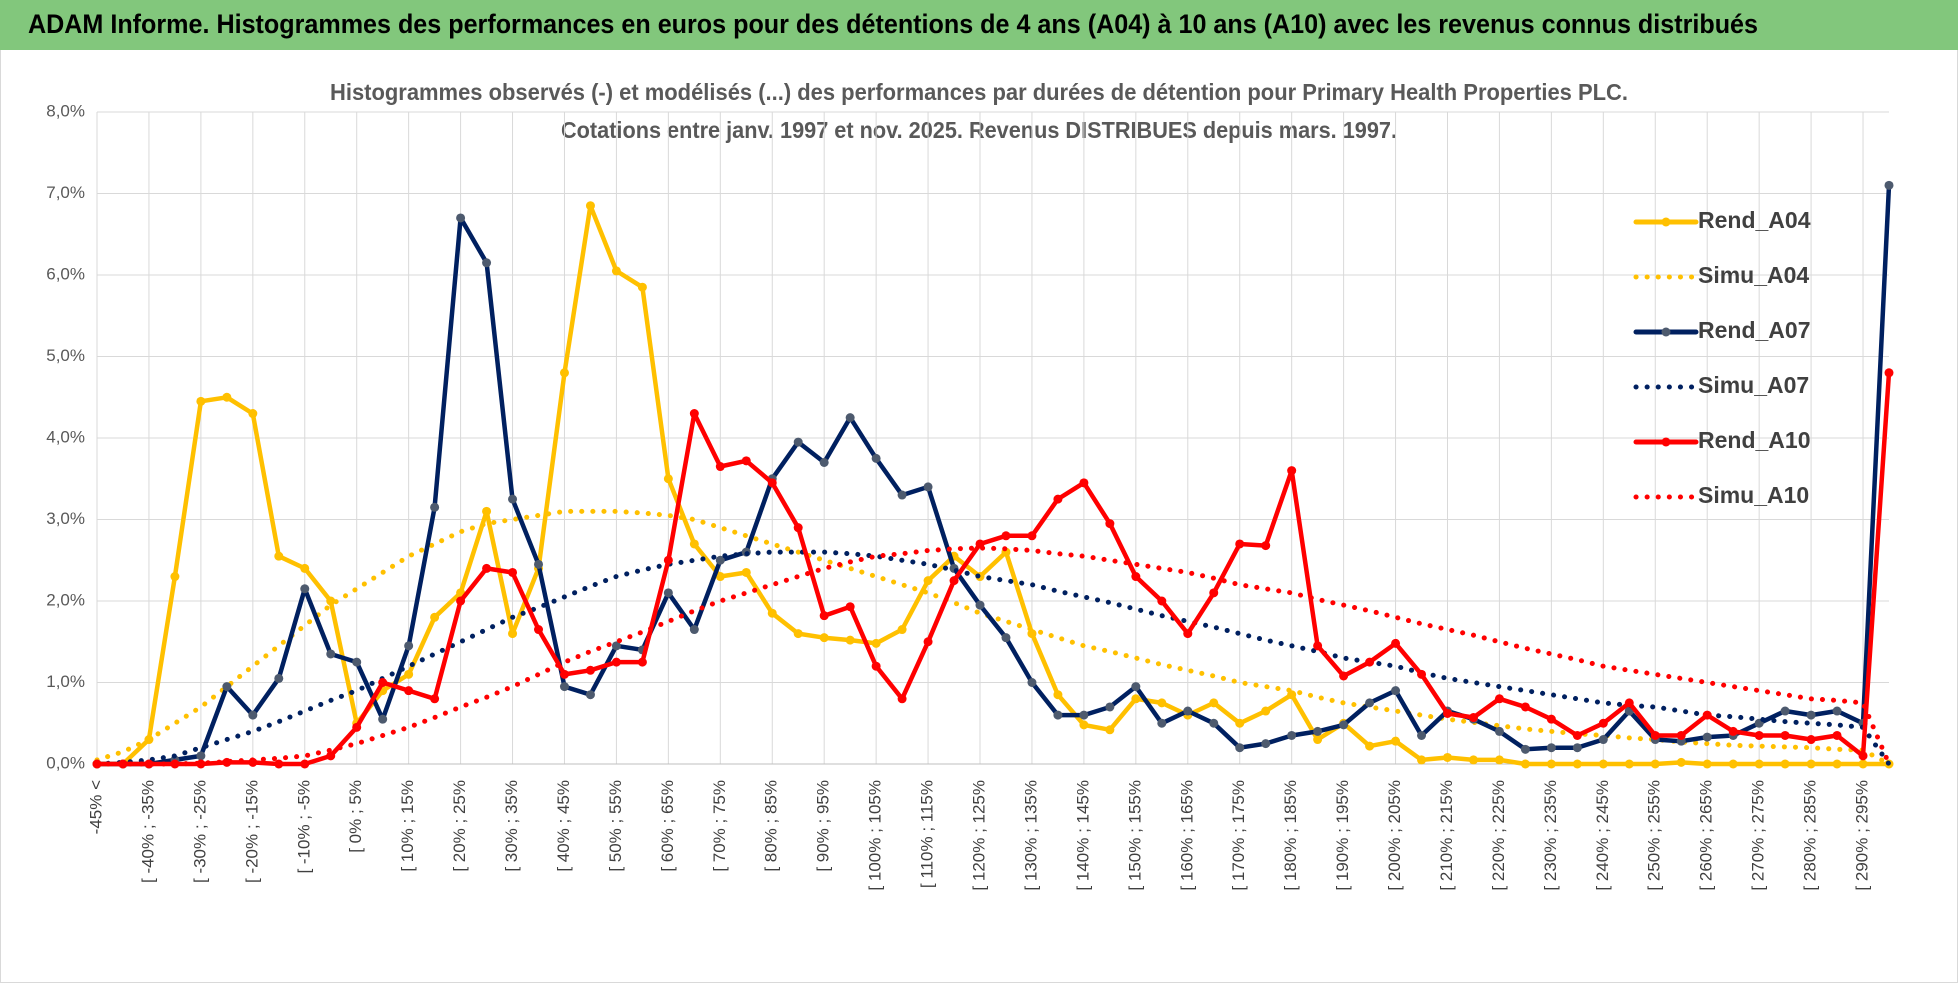 The height and width of the screenshot is (983, 1958). I want to click on legend-label: Rend_A04, so click(1754, 220).